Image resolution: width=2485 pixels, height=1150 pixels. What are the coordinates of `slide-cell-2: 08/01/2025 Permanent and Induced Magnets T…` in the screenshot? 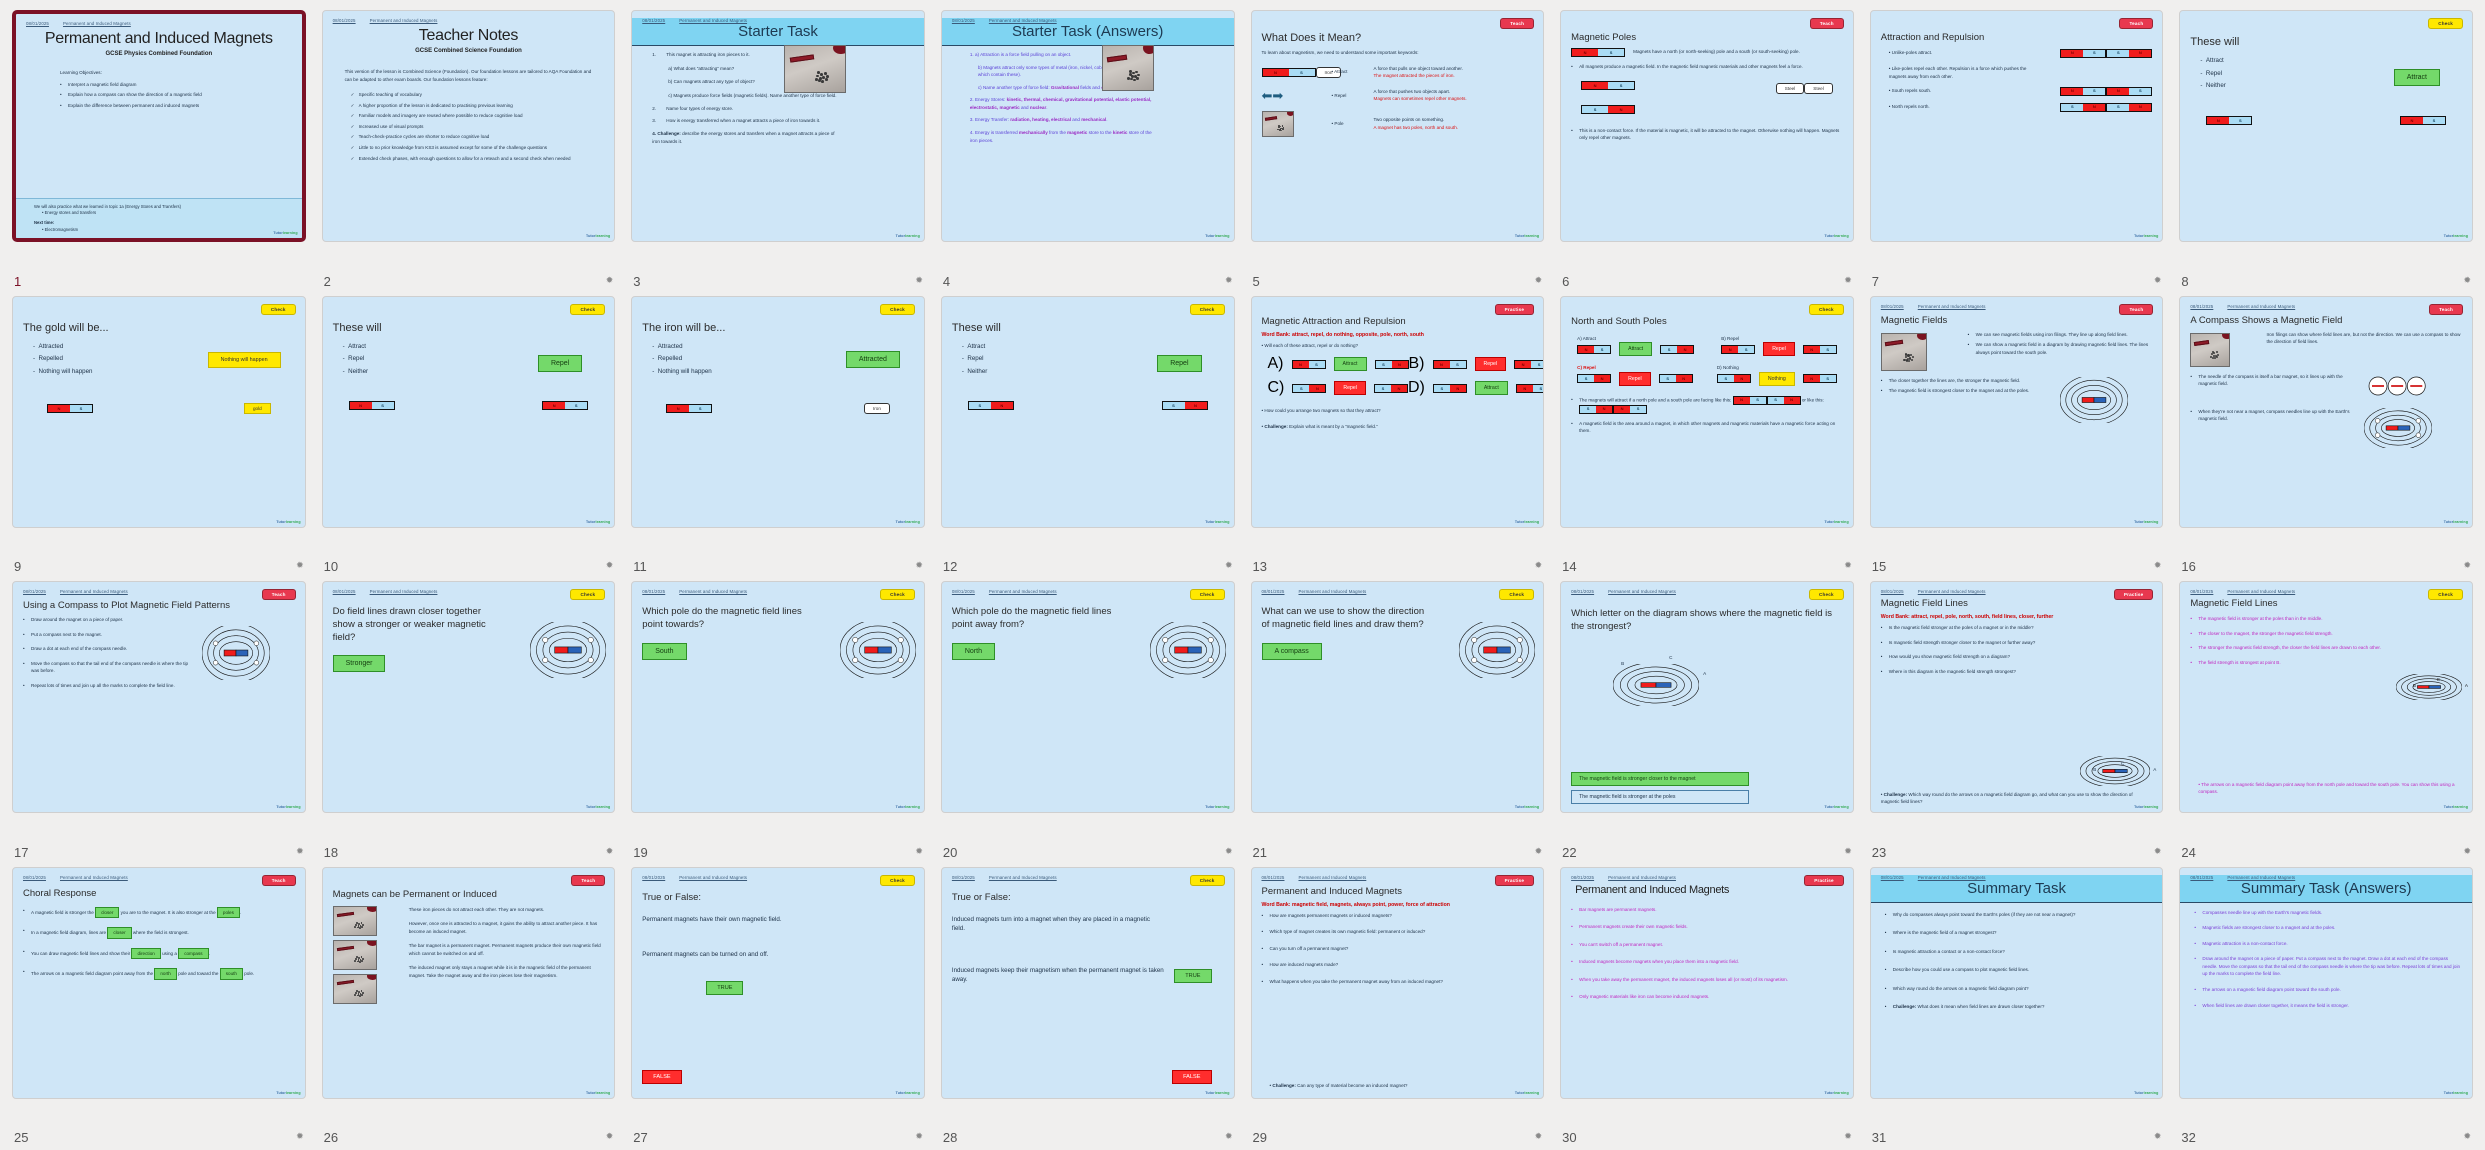 It's located at (469, 147).